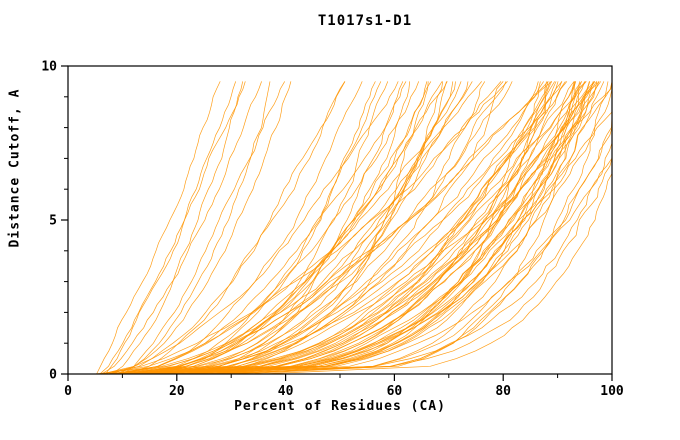 The image size is (680, 440). Describe the element at coordinates (49, 67) in the screenshot. I see `y-tick-label: 10` at that location.